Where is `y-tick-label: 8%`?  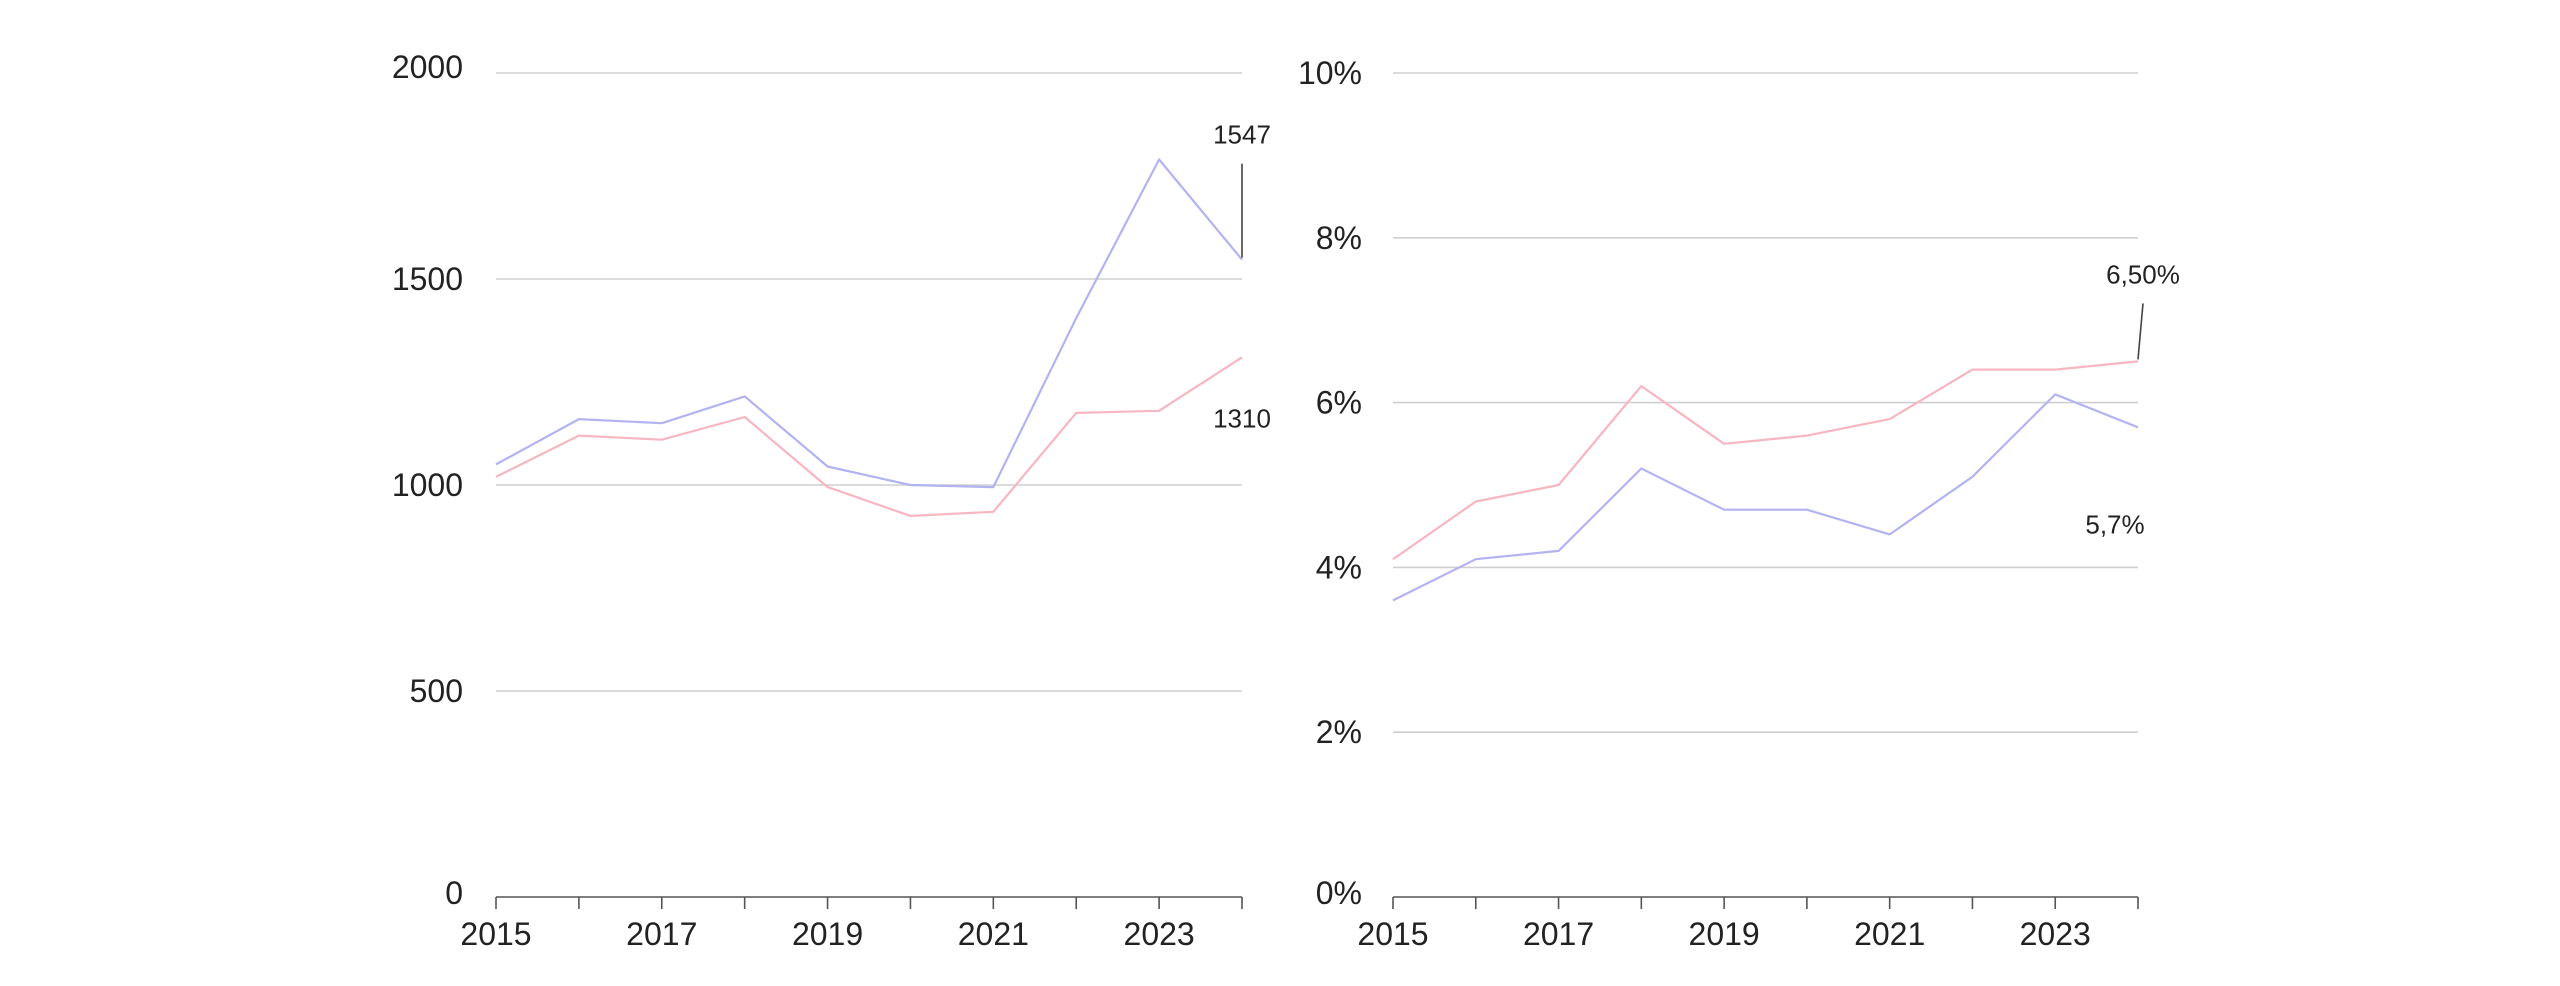
y-tick-label: 8% is located at coordinates (1339, 238).